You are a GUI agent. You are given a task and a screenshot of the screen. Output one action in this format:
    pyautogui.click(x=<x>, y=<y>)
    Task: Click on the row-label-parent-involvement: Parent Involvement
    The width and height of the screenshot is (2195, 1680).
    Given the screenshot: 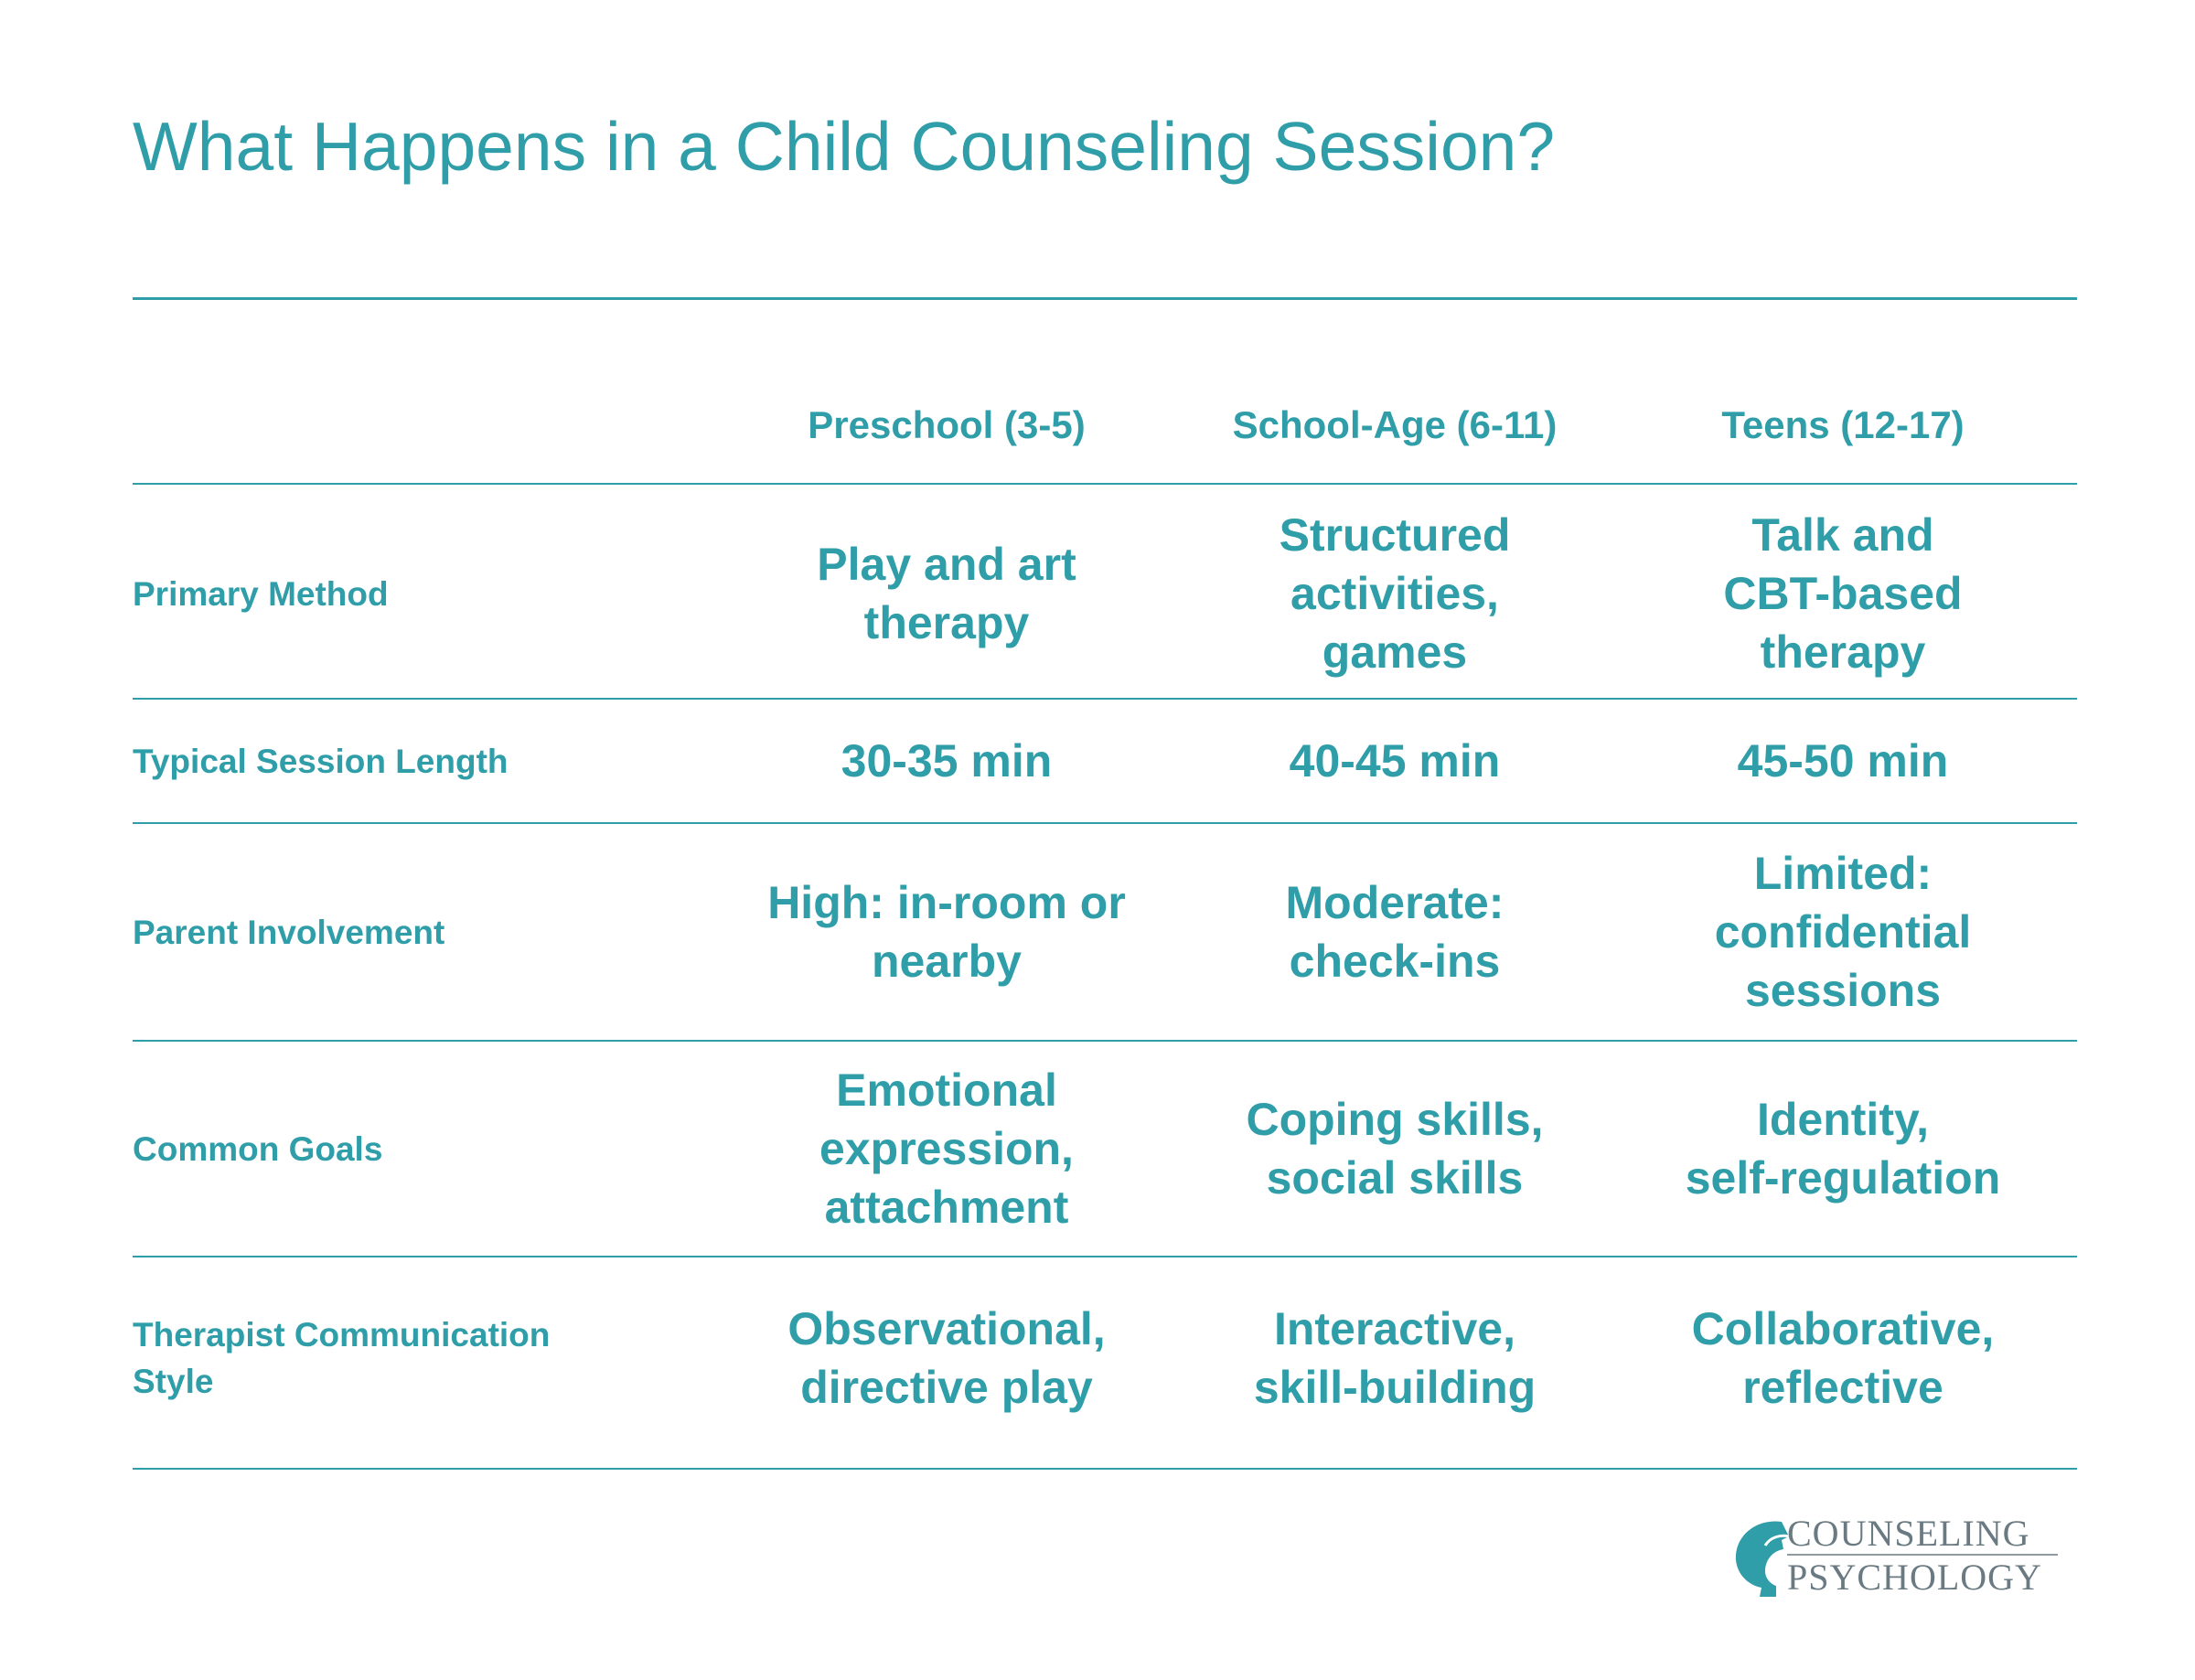 What is the action you would take?
    pyautogui.click(x=289, y=932)
    